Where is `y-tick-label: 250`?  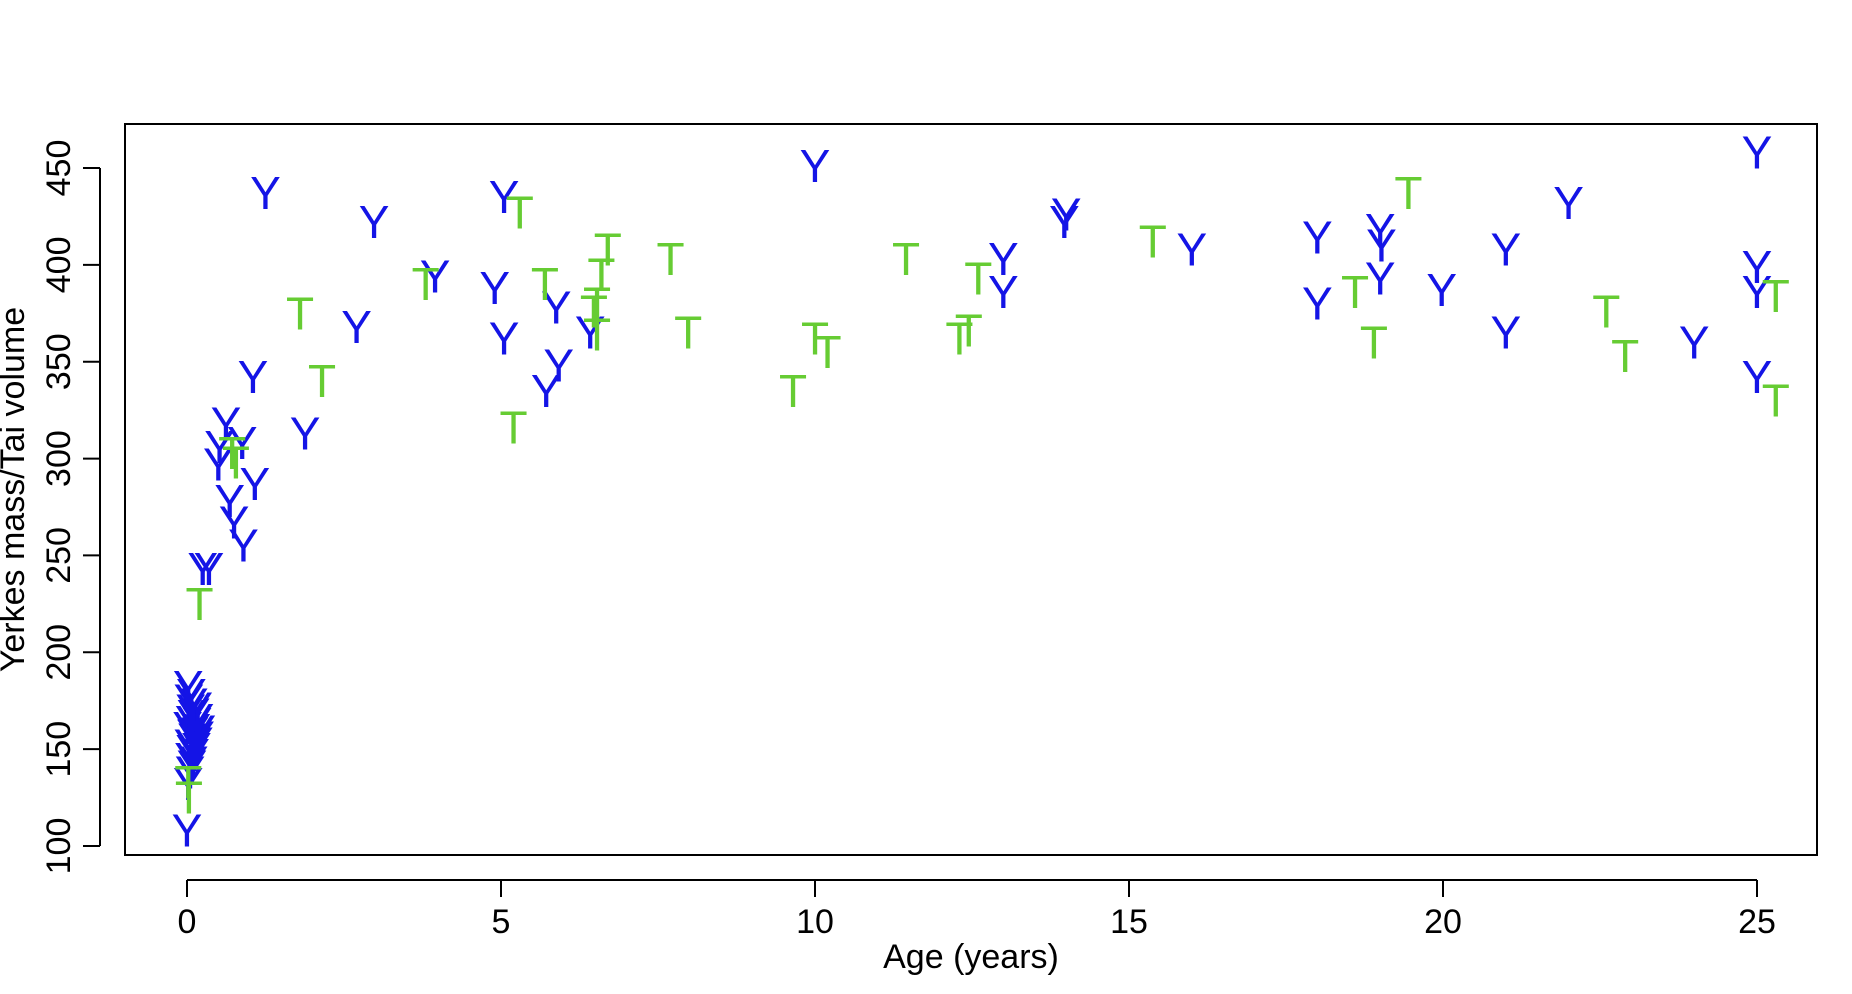
y-tick-label: 250 is located at coordinates (59, 555).